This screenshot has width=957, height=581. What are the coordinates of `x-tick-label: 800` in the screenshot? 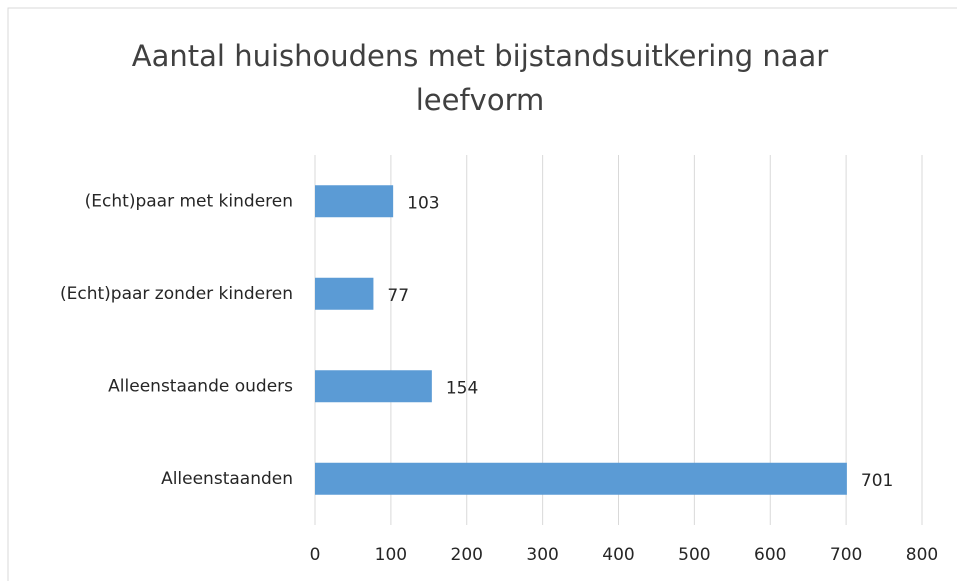 It's located at (922, 555).